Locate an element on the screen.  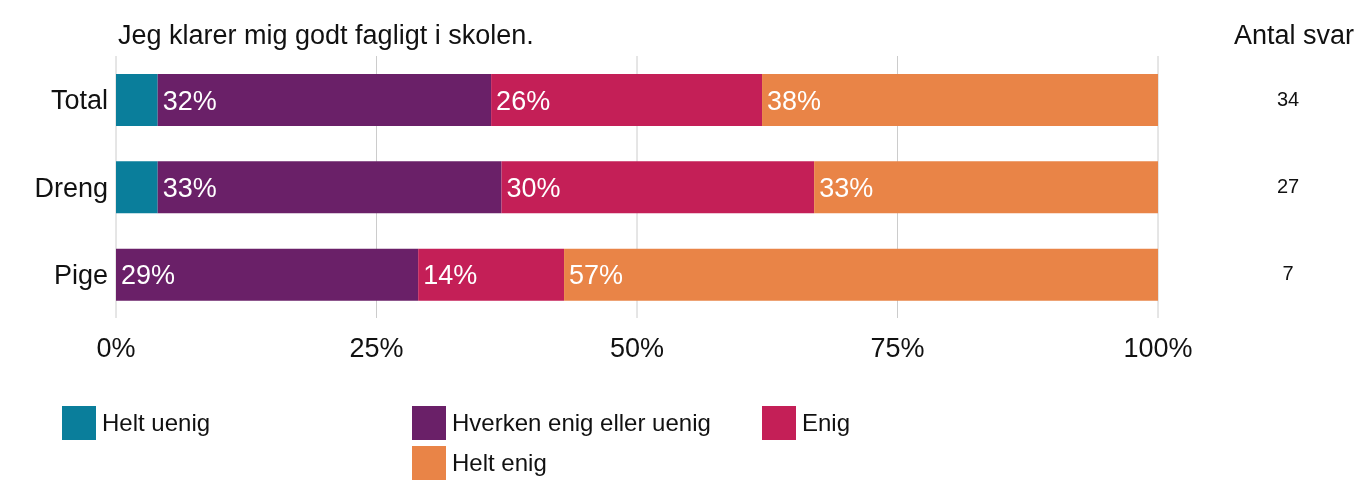
x-tick-label: 75% is located at coordinates (897, 348).